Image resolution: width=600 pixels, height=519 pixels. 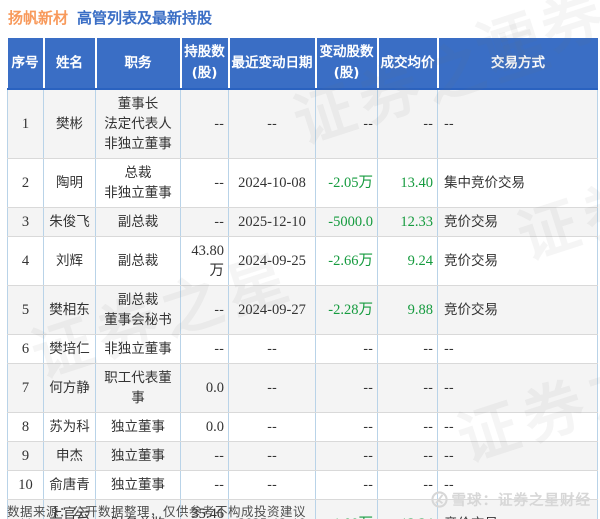 I want to click on cell-shares: 43.80万, so click(x=204, y=261).